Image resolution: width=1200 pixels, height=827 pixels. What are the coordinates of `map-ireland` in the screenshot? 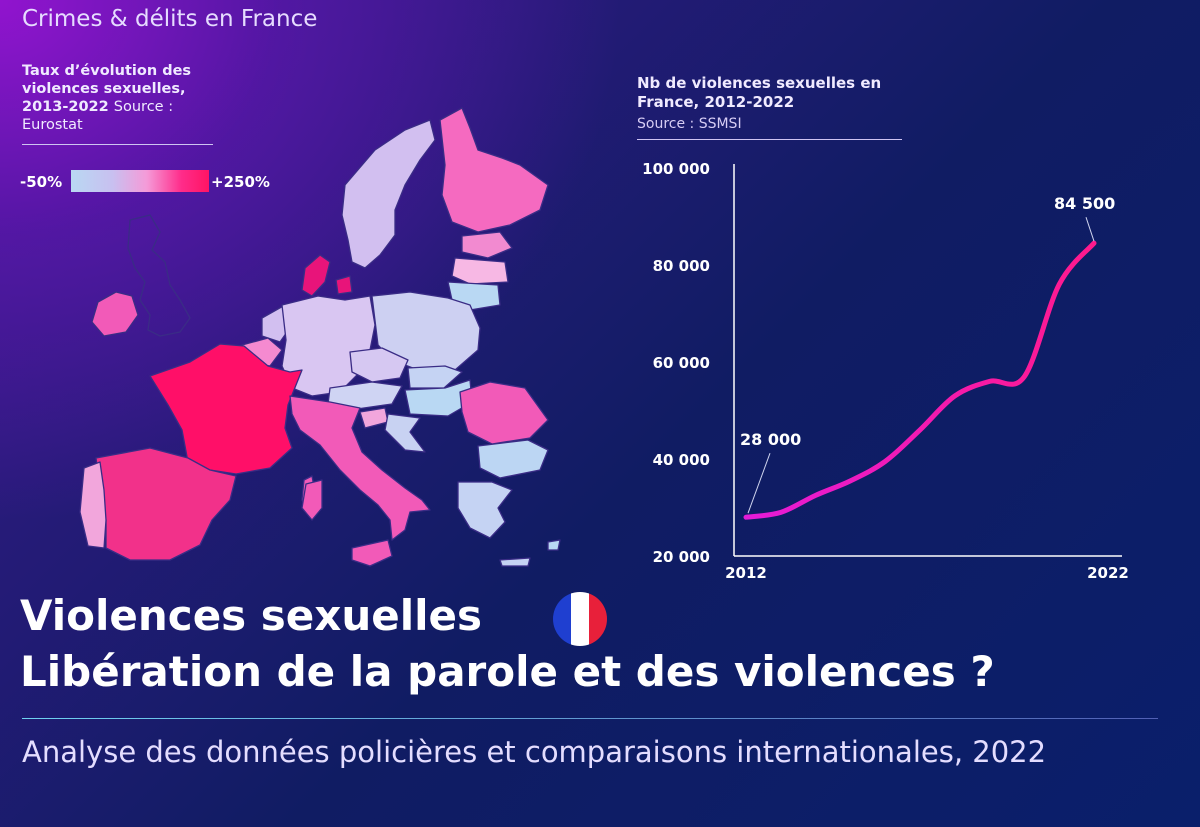 It's located at (115, 314).